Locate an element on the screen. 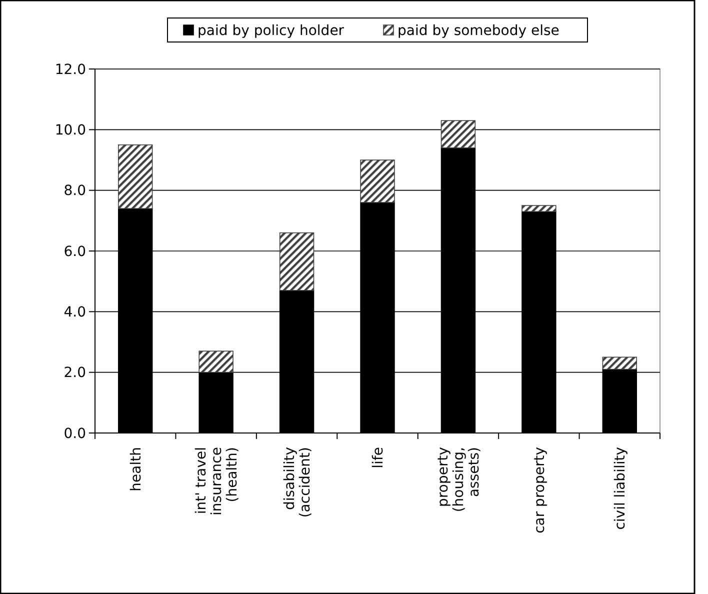 The height and width of the screenshot is (594, 708). y-tick-label: 4.0 is located at coordinates (75, 312).